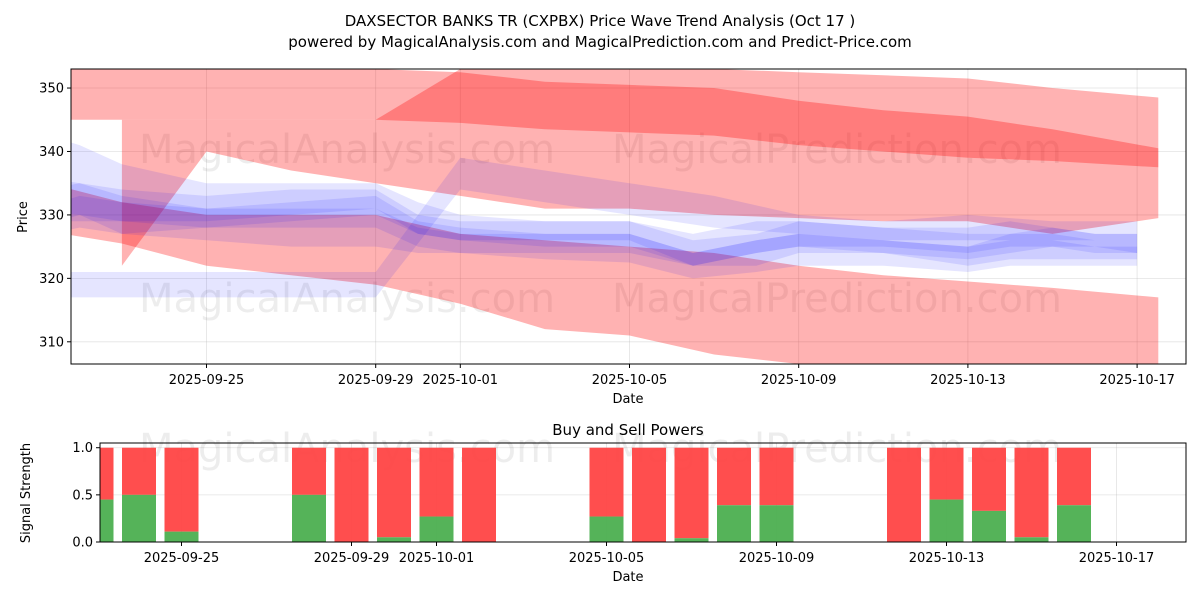 This screenshot has height=600, width=1200. What do you see at coordinates (51, 279) in the screenshot?
I see `price-ytick-label: 320` at bounding box center [51, 279].